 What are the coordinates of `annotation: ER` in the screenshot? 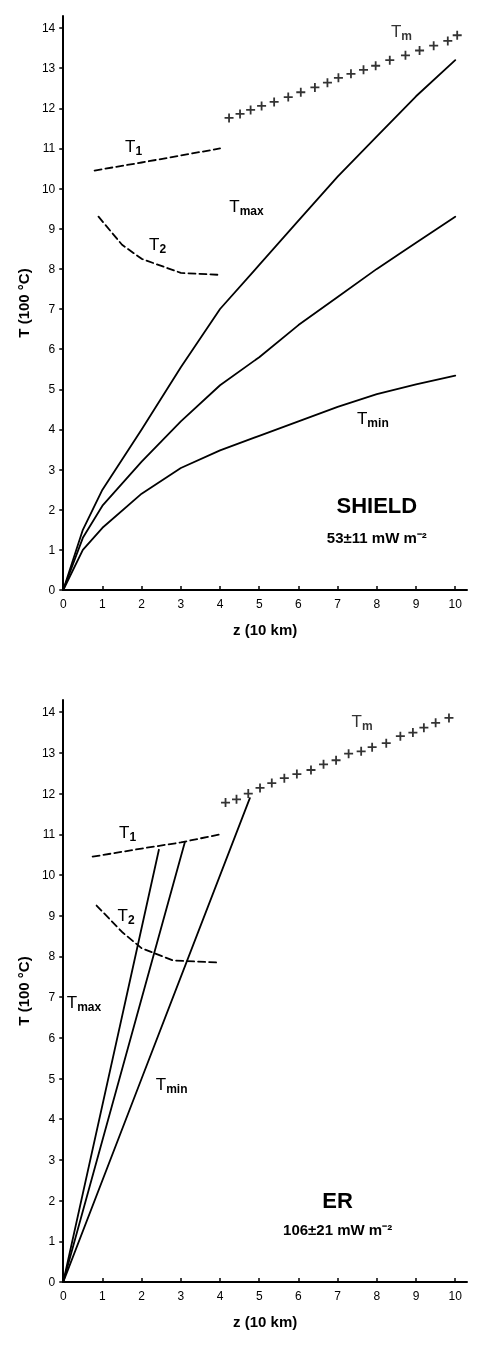 It's located at (338, 1201).